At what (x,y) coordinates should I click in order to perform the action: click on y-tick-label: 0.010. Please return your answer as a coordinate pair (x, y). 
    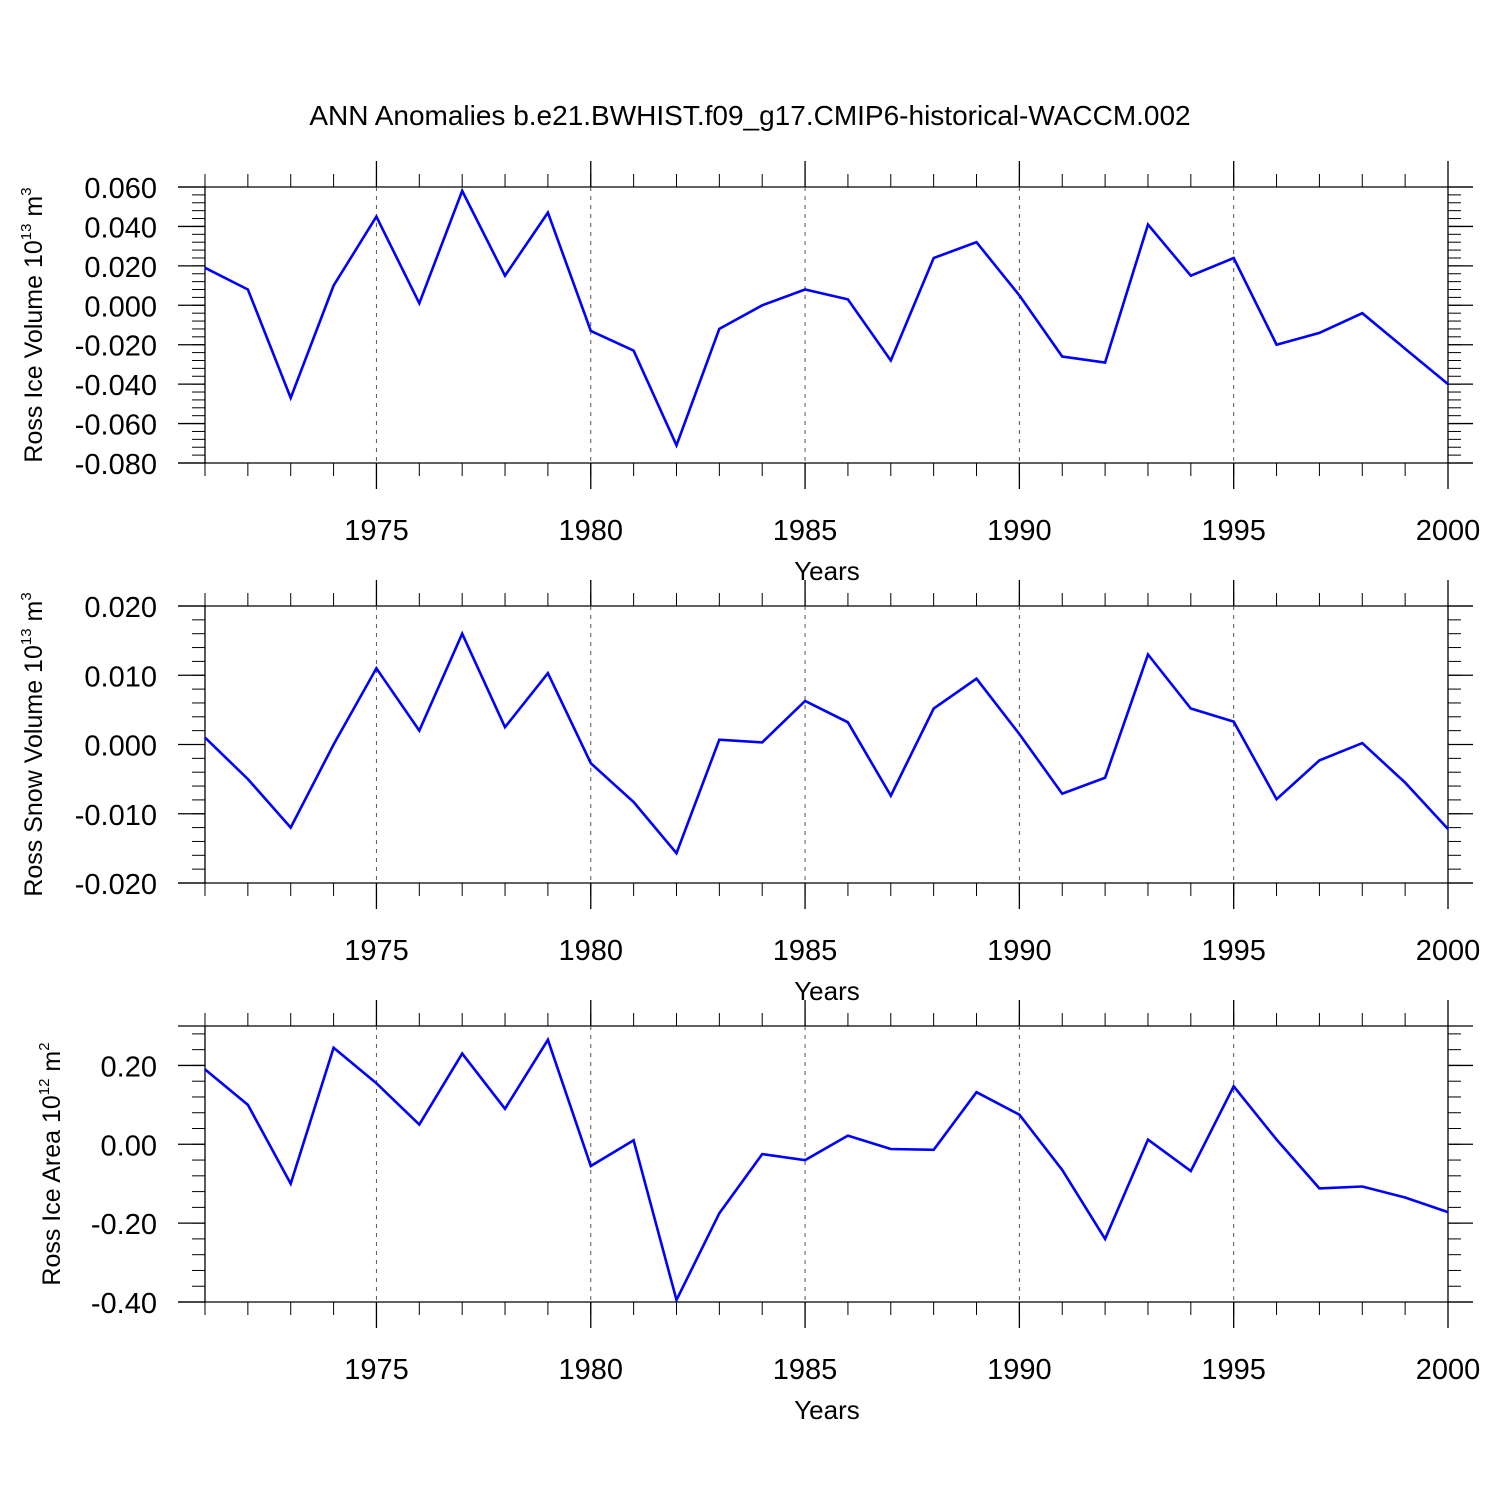
    Looking at the image, I should click on (120, 677).